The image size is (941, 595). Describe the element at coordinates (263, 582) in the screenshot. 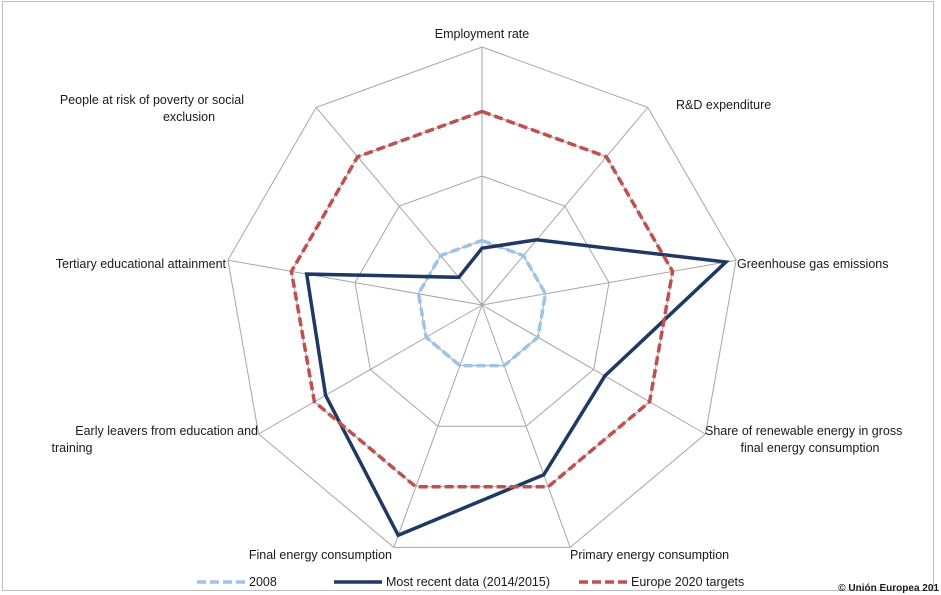

I see `legend-label-2008: 2008` at that location.